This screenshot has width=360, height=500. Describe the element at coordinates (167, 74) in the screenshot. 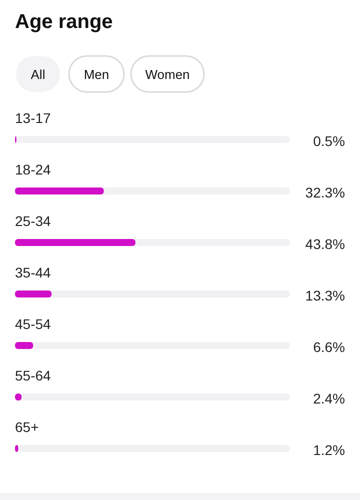

I see `filter-button: Women` at that location.